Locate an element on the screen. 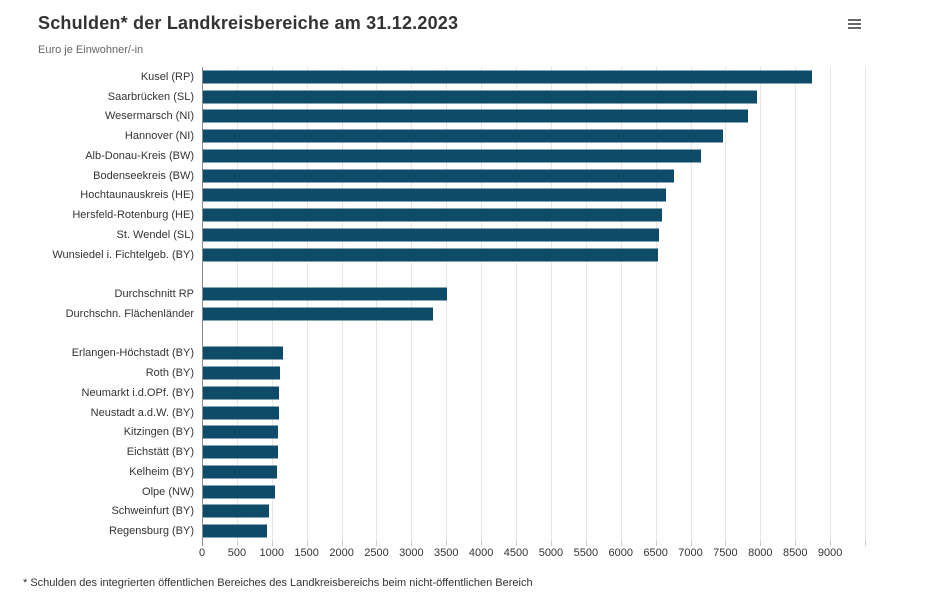  category-label: Kelheim (BY) is located at coordinates (161, 471).